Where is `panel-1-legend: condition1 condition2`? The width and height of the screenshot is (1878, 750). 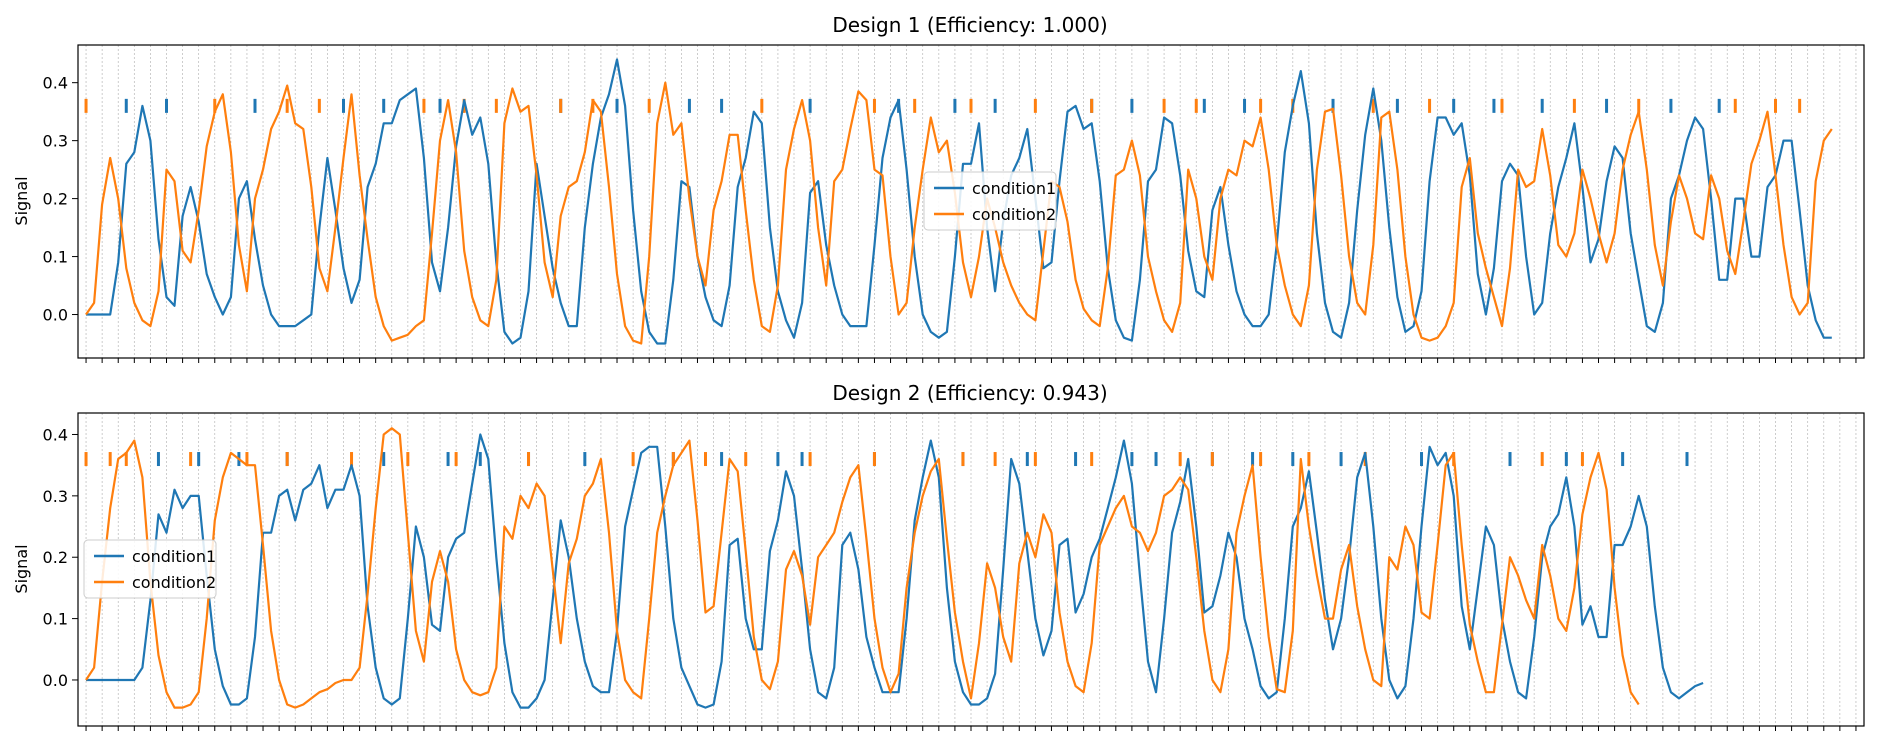 panel-1-legend: condition1 condition2 is located at coordinates (990, 201).